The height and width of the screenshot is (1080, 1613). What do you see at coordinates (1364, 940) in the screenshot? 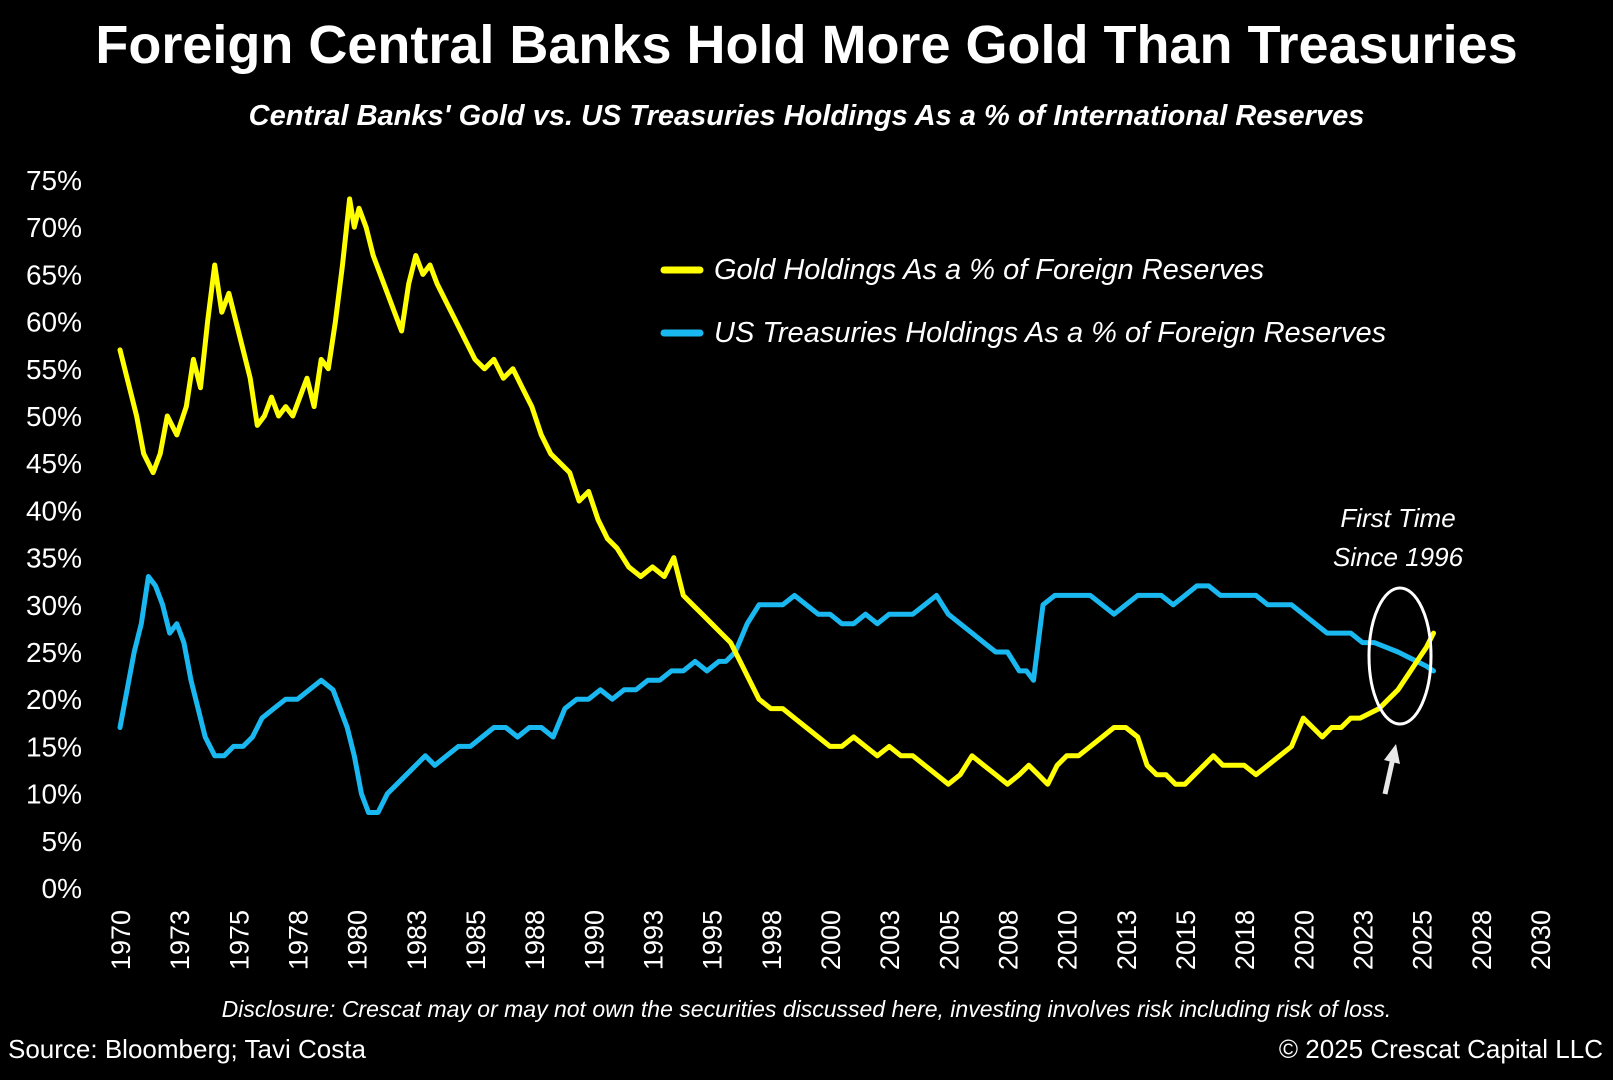
I see `x-tick-label: 2023` at bounding box center [1364, 940].